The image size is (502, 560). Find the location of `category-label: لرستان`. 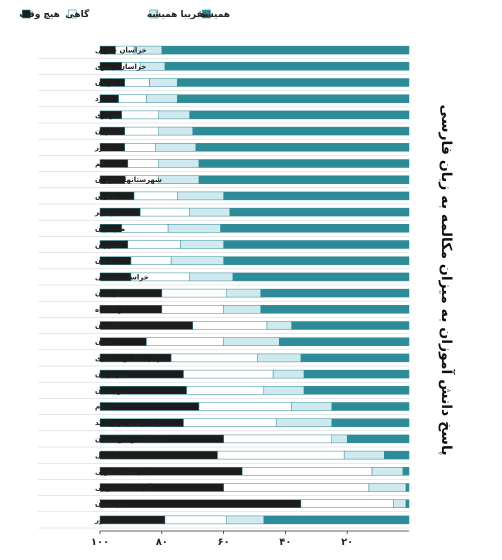

category-label: لرستان is located at coordinates (108, 294).